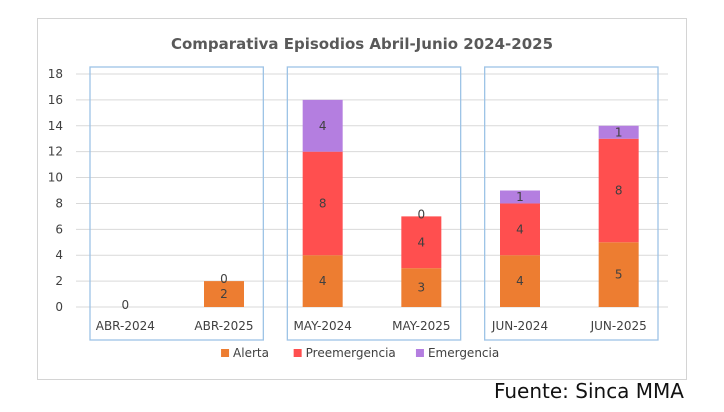 This screenshot has width=724, height=412. What do you see at coordinates (125, 326) in the screenshot?
I see `x-tick-label: ABR-2024` at bounding box center [125, 326].